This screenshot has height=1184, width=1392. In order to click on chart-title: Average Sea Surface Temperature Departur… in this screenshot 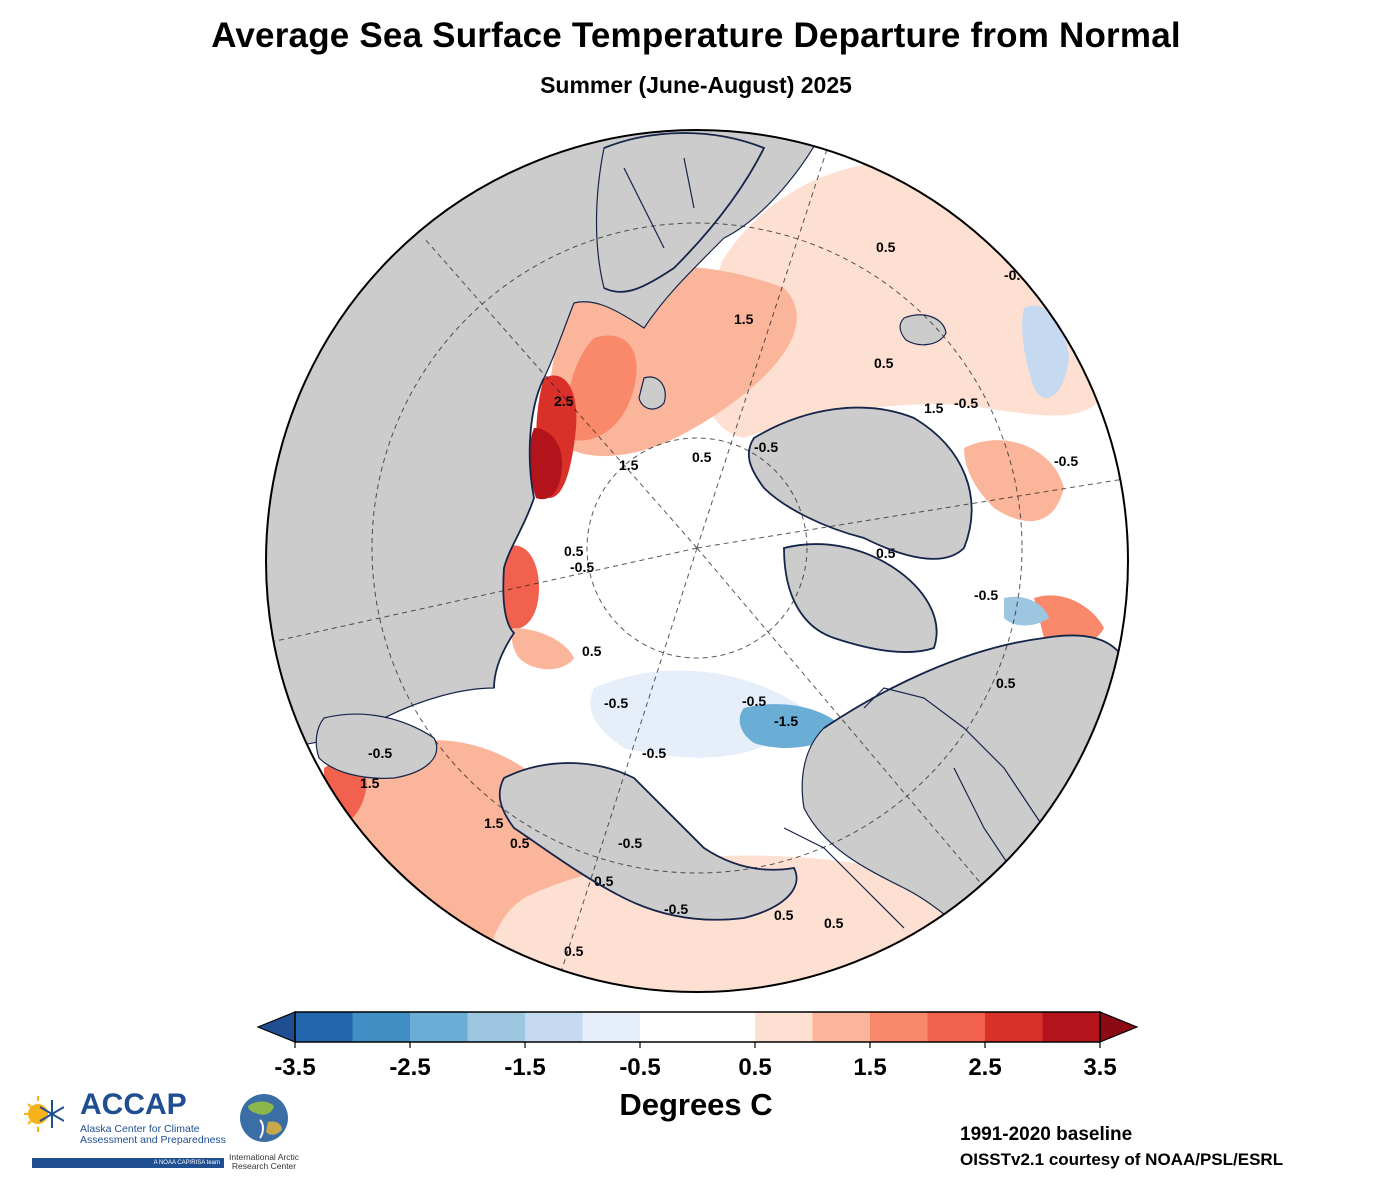, I will do `click(696, 35)`.